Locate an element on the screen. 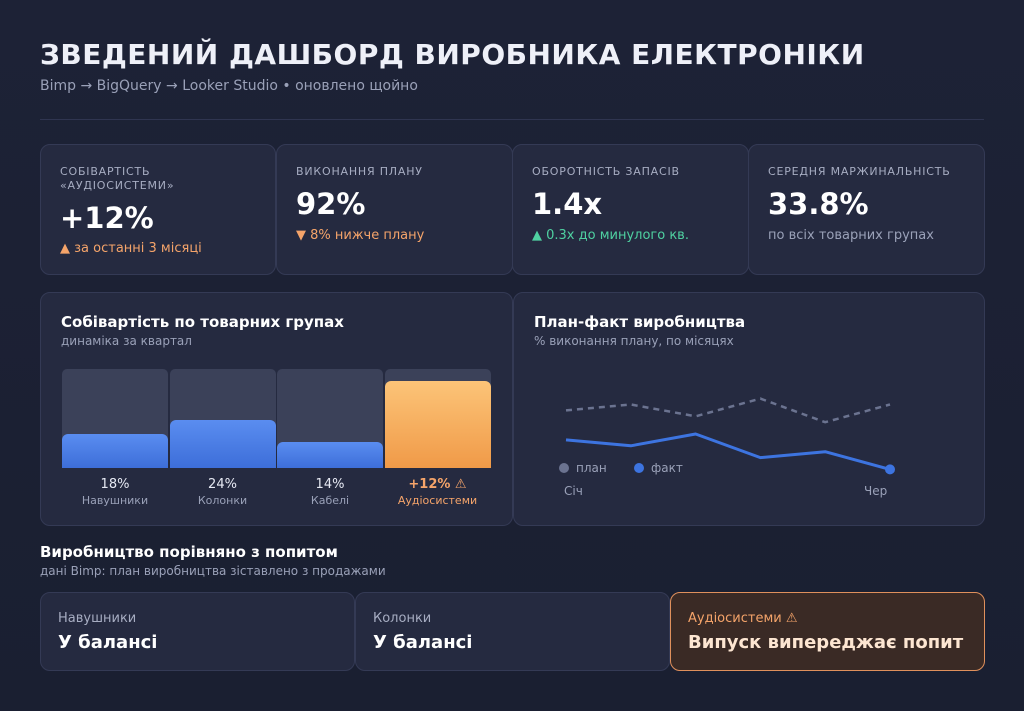  legend-label: факт is located at coordinates (667, 468).